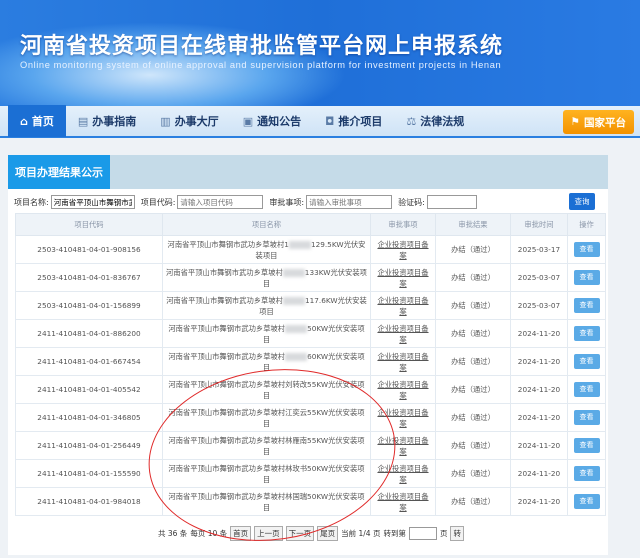  I want to click on prev-page-button: 上一页, so click(268, 533).